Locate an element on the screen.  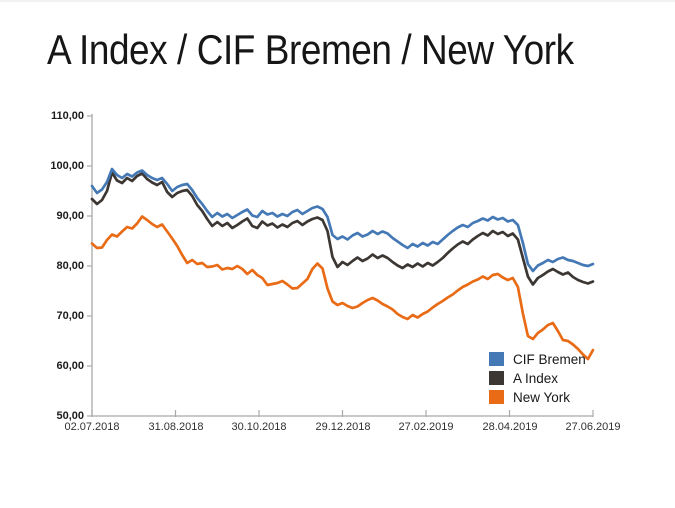
x-axis-tick-label: 30.10.2018 is located at coordinates (259, 427).